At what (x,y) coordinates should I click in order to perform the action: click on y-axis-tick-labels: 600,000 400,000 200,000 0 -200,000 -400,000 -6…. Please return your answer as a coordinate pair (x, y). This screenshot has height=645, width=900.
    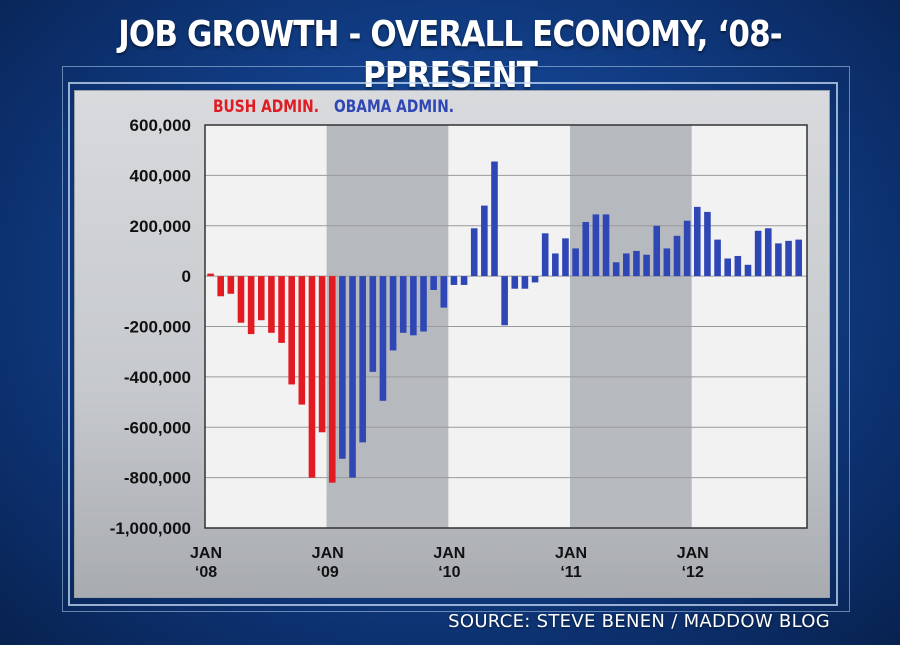
    Looking at the image, I should click on (150, 327).